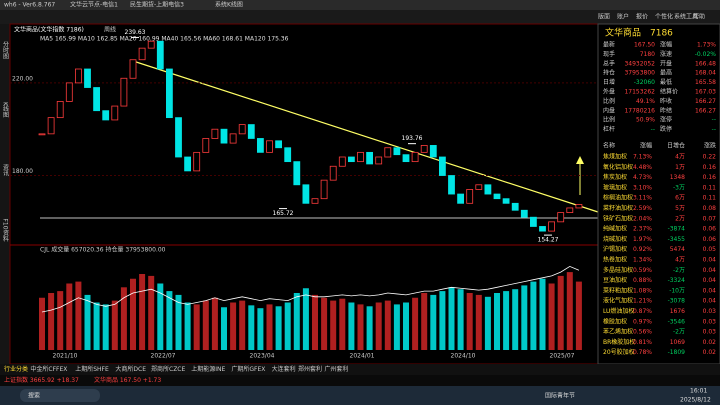 The width and height of the screenshot is (720, 405). Describe the element at coordinates (639, 63) in the screenshot. I see `quote-value: 34932052` at that location.